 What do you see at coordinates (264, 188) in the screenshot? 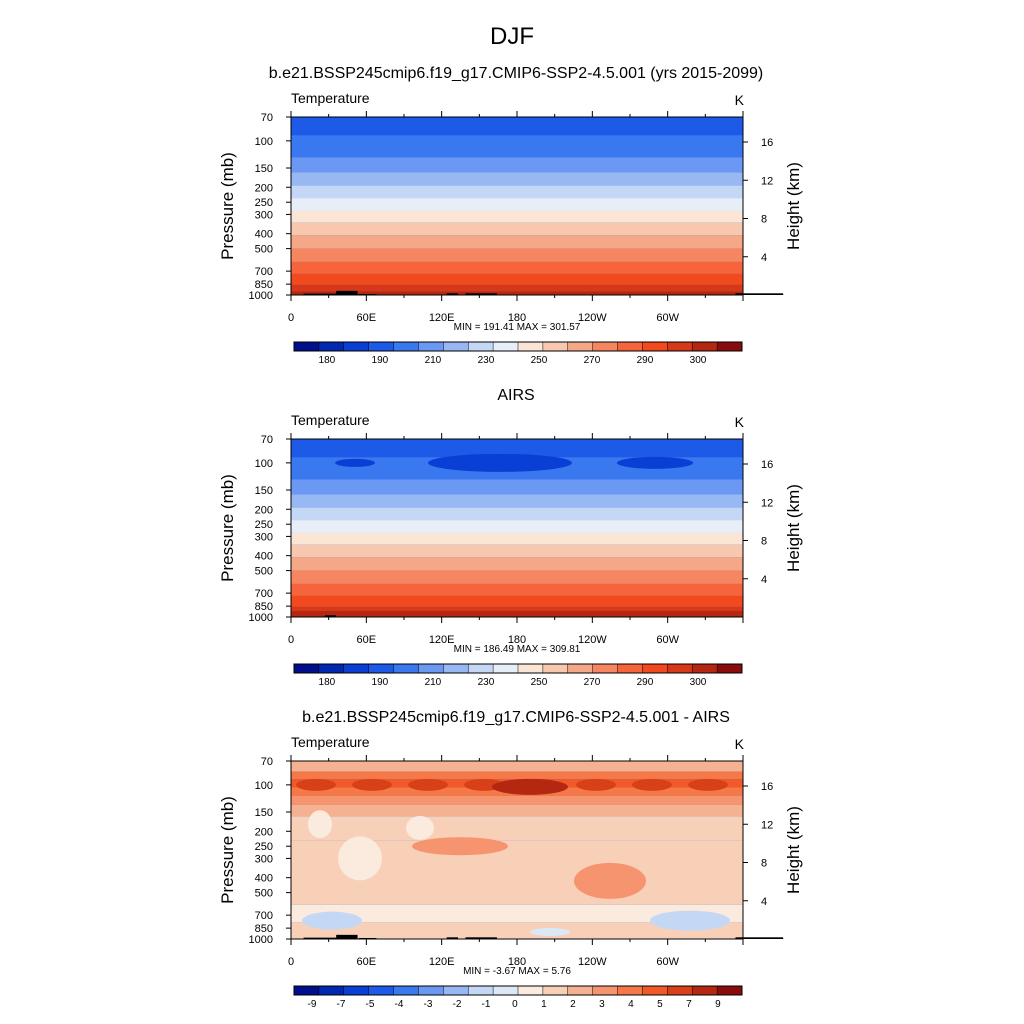
I see `pressure-tick-label: 200` at bounding box center [264, 188].